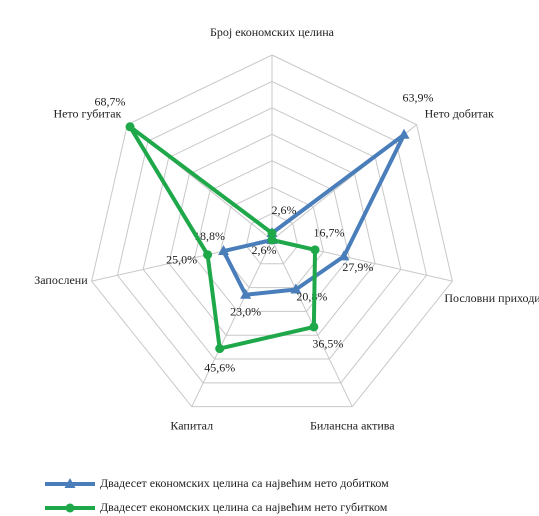 Image resolution: width=539 pixels, height=516 pixels. What do you see at coordinates (352, 425) in the screenshot?
I see `category-label: Билансна актива` at bounding box center [352, 425].